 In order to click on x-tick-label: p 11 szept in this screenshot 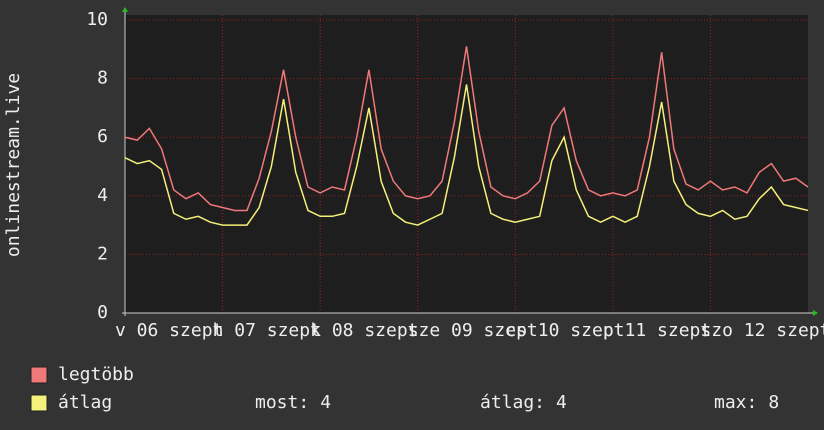, I will do `click(657, 330)`.